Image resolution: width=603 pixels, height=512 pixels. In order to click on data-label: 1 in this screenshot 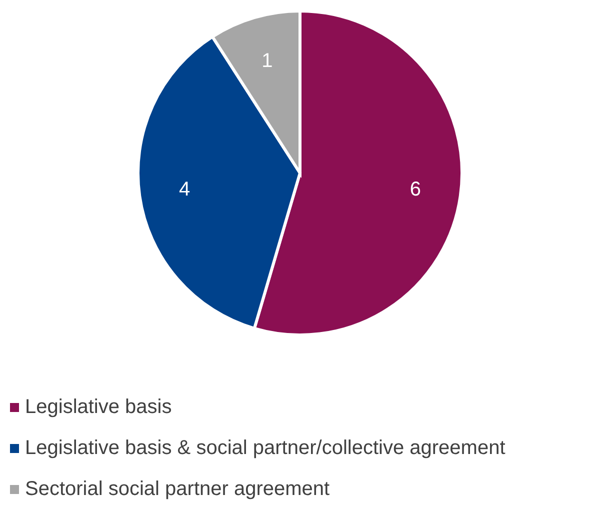, I will do `click(267, 61)`.